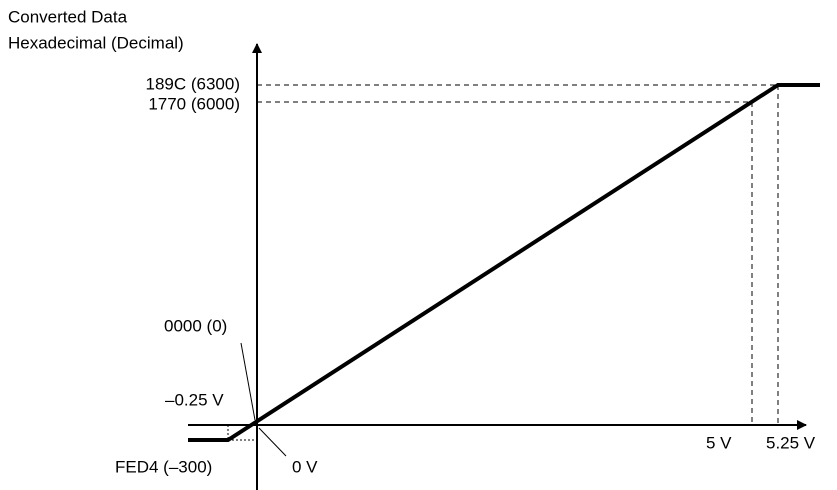 The image size is (837, 490). Describe the element at coordinates (305, 466) in the screenshot. I see `x-label: 0 V` at that location.